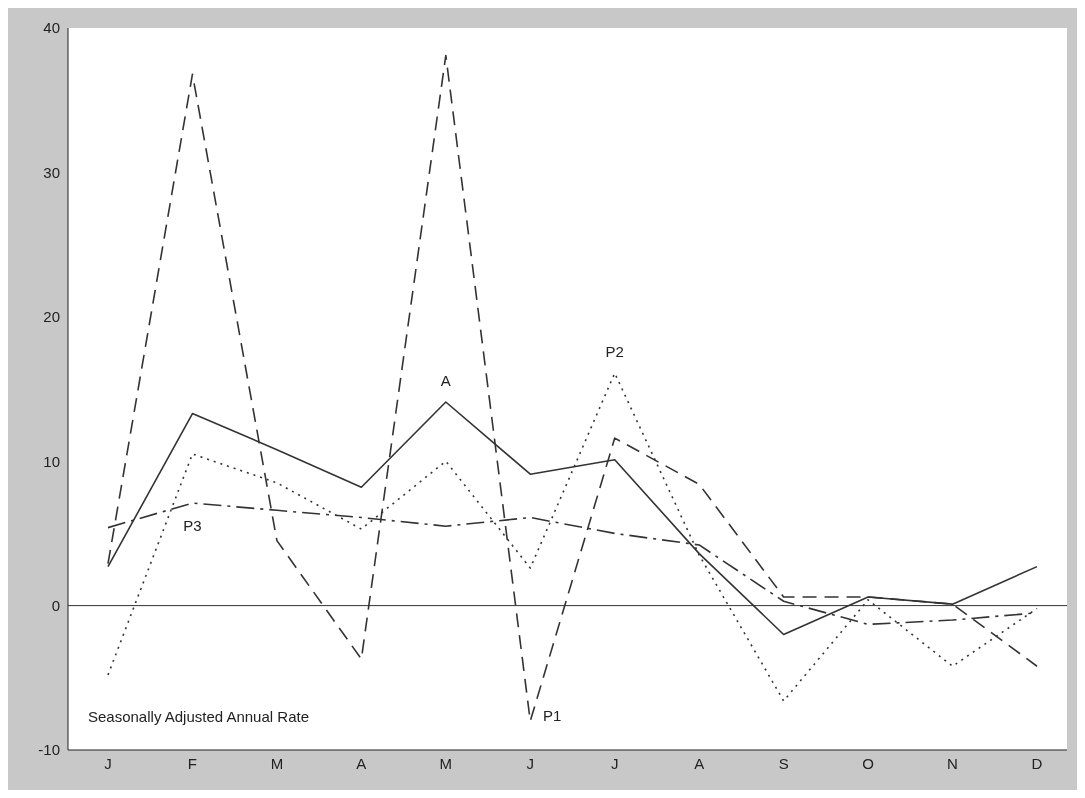  Describe the element at coordinates (51, 317) in the screenshot. I see `y-tick-label: 20` at that location.